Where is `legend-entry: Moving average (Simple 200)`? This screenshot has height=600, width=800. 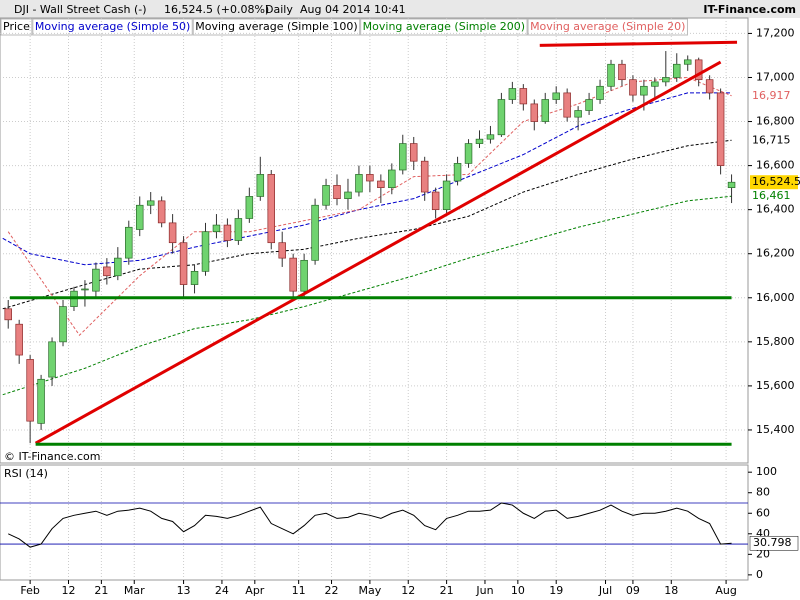
legend-entry: Moving average (Simple 200) is located at coordinates (444, 26).